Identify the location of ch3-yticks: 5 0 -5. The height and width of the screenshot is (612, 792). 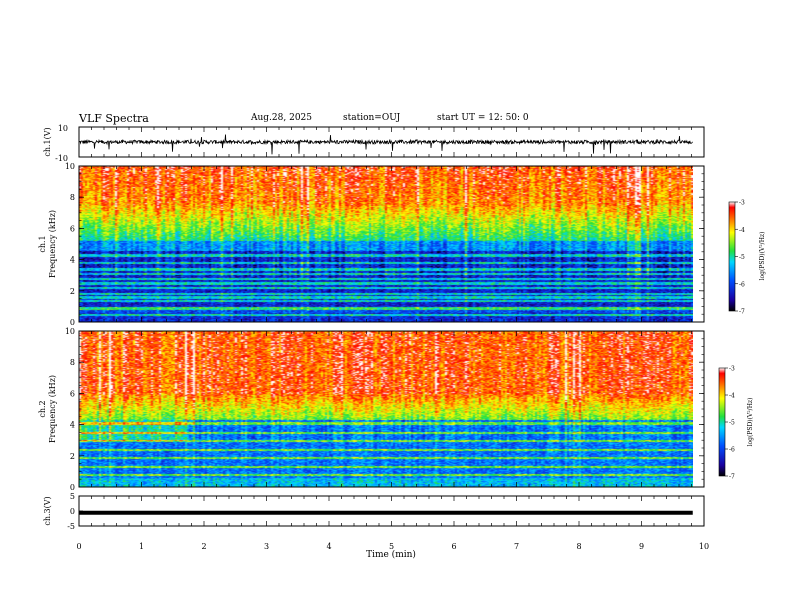
(75, 511).